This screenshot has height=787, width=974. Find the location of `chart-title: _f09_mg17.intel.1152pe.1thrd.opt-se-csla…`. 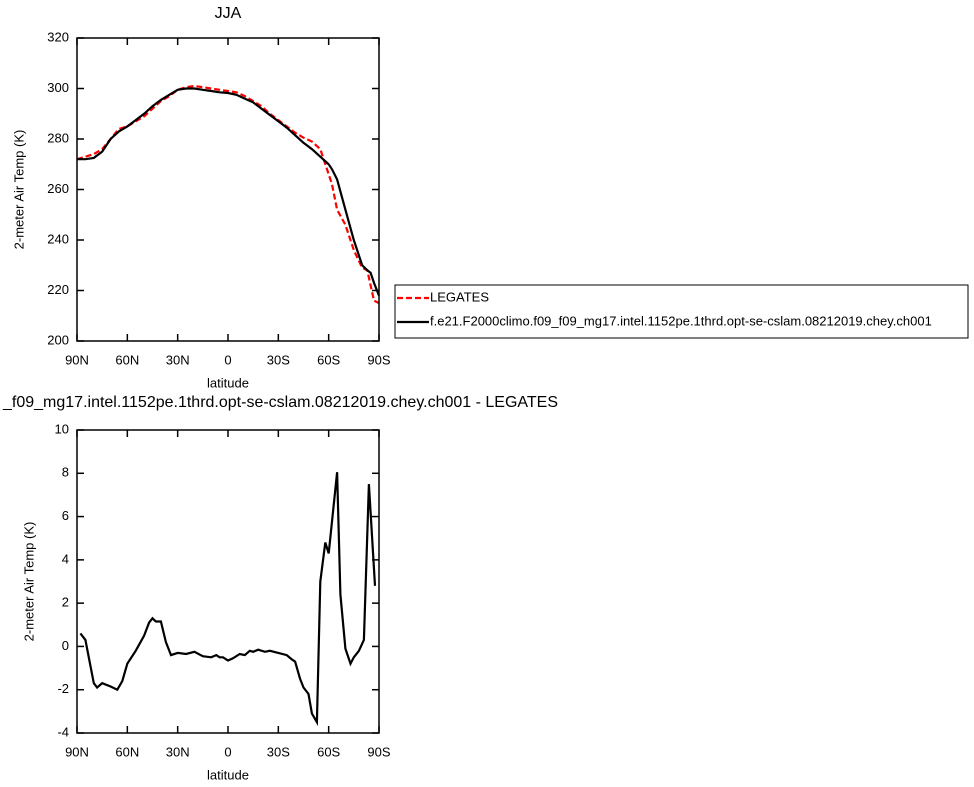

chart-title: _f09_mg17.intel.1152pe.1thrd.opt-se-csla… is located at coordinates (280, 402).